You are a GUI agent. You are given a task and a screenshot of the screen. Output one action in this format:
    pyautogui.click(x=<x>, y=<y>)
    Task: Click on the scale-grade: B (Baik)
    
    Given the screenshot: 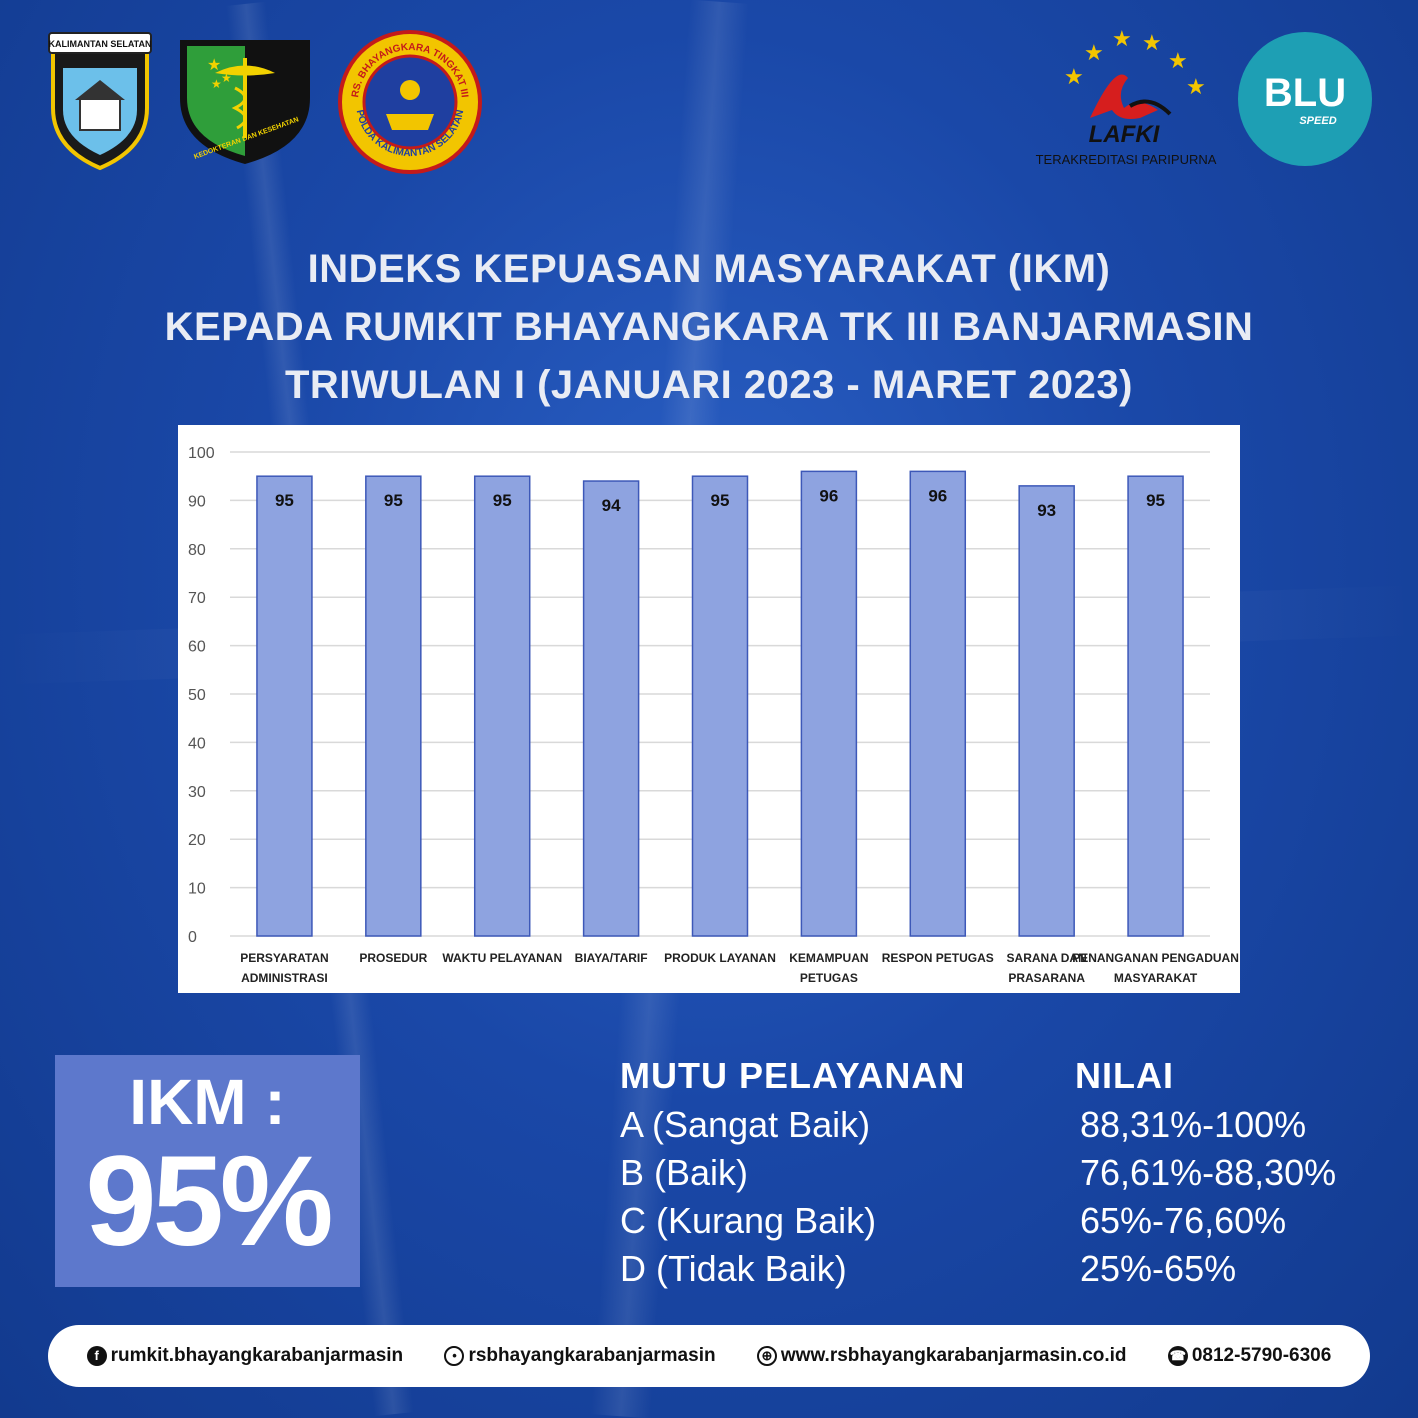 What is the action you would take?
    pyautogui.click(x=684, y=1172)
    